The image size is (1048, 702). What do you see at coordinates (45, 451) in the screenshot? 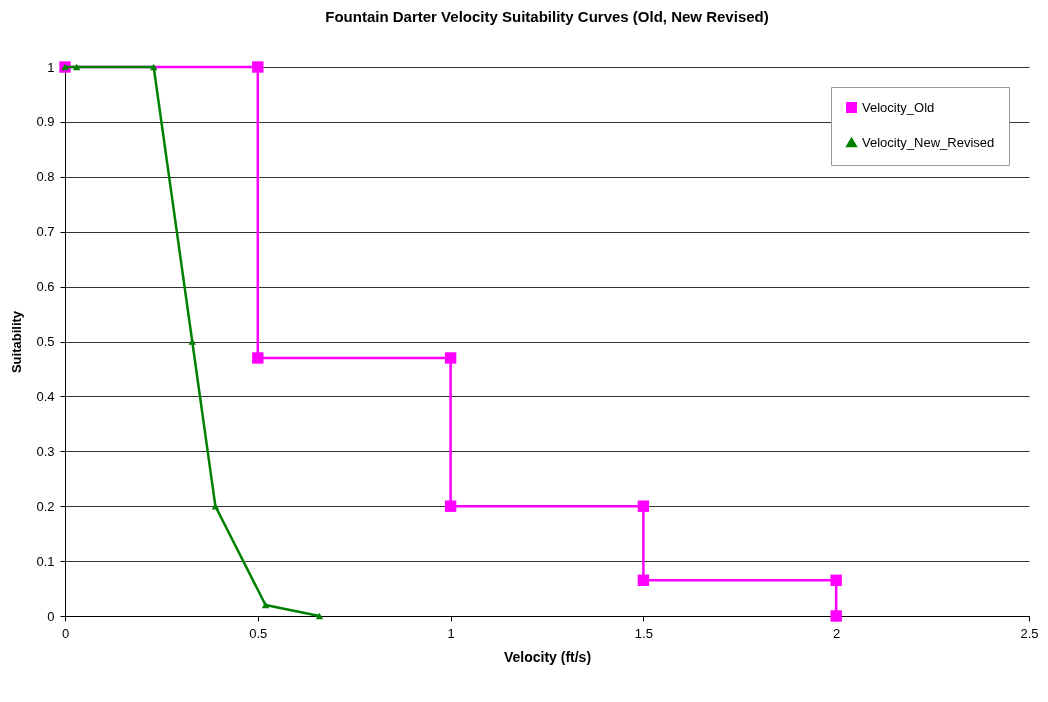
I see `y-tick-label: 0.3` at bounding box center [45, 451].